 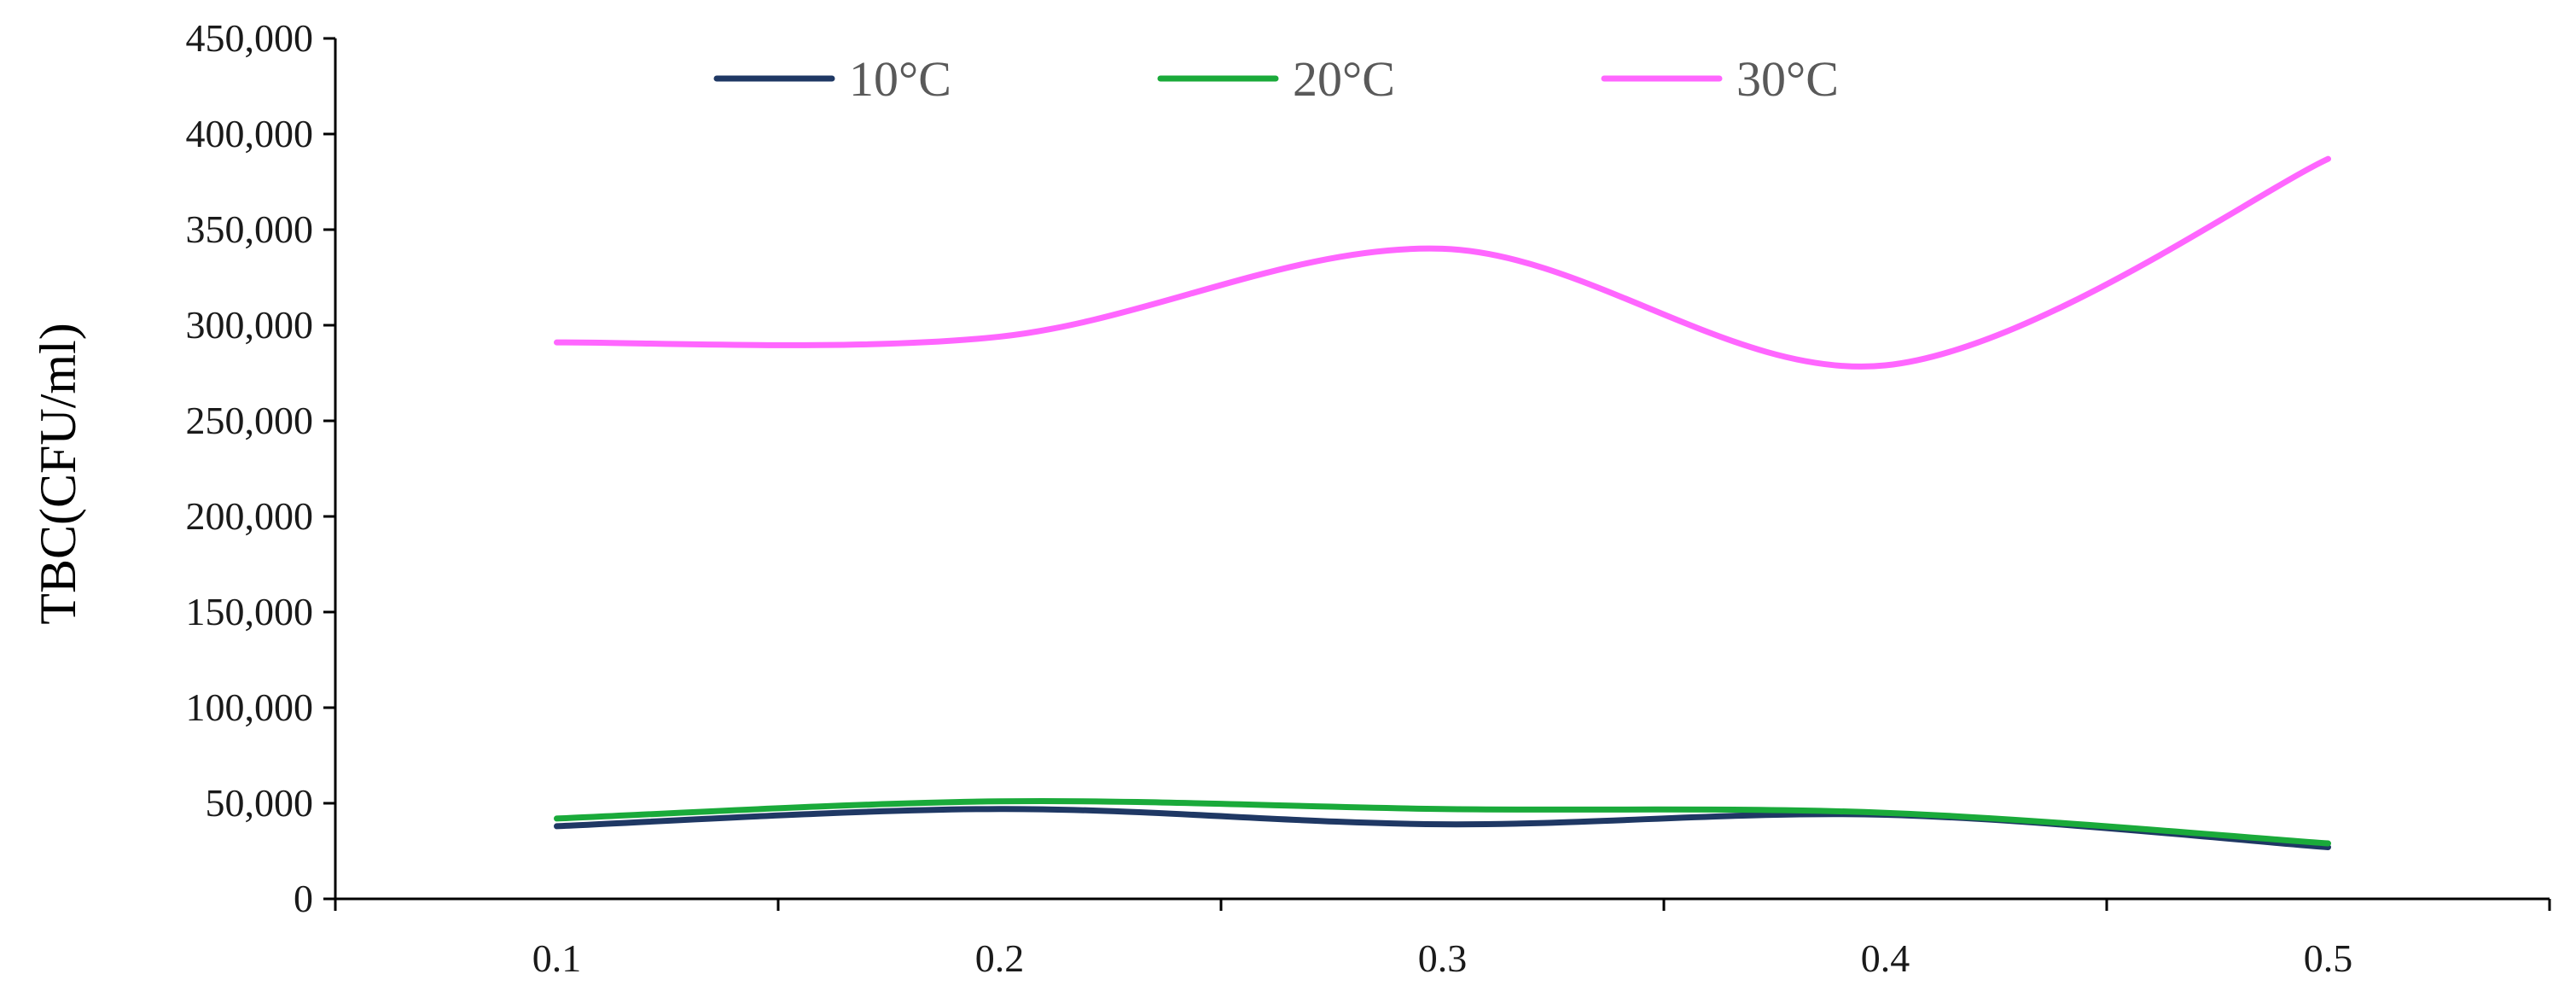 I want to click on x-axis: 0.1 0.2 0.3 0.4 0.5, so click(x=1442, y=938).